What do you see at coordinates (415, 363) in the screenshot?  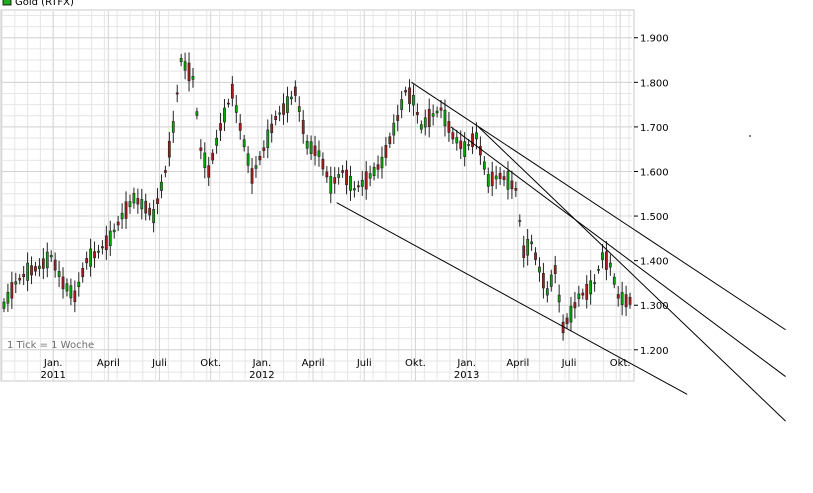 I see `x-tick-label: Okt.` at bounding box center [415, 363].